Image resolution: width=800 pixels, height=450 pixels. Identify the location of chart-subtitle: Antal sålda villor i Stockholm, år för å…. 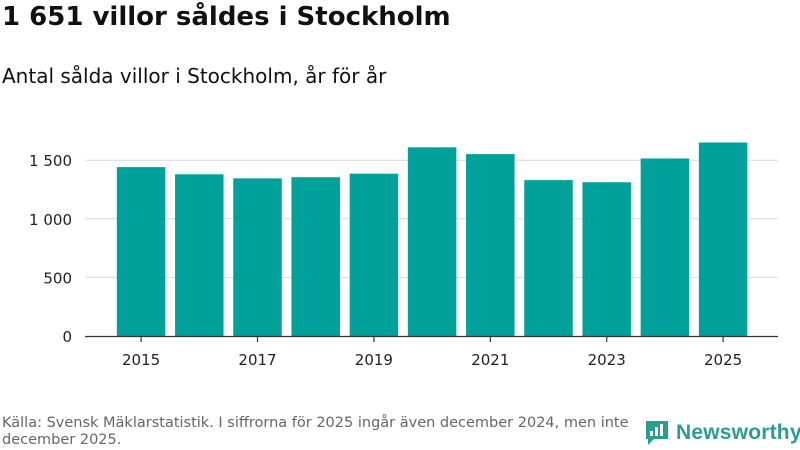
(194, 76).